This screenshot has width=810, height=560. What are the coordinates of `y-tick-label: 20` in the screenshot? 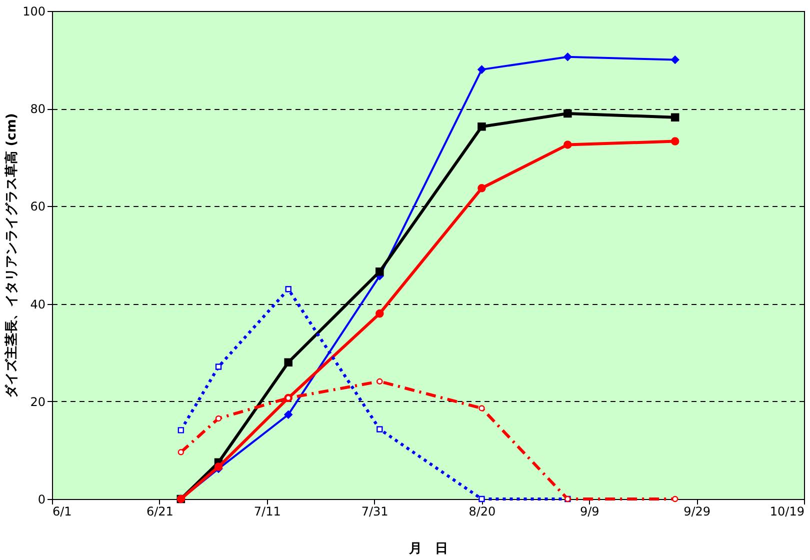 It's located at (38, 401).